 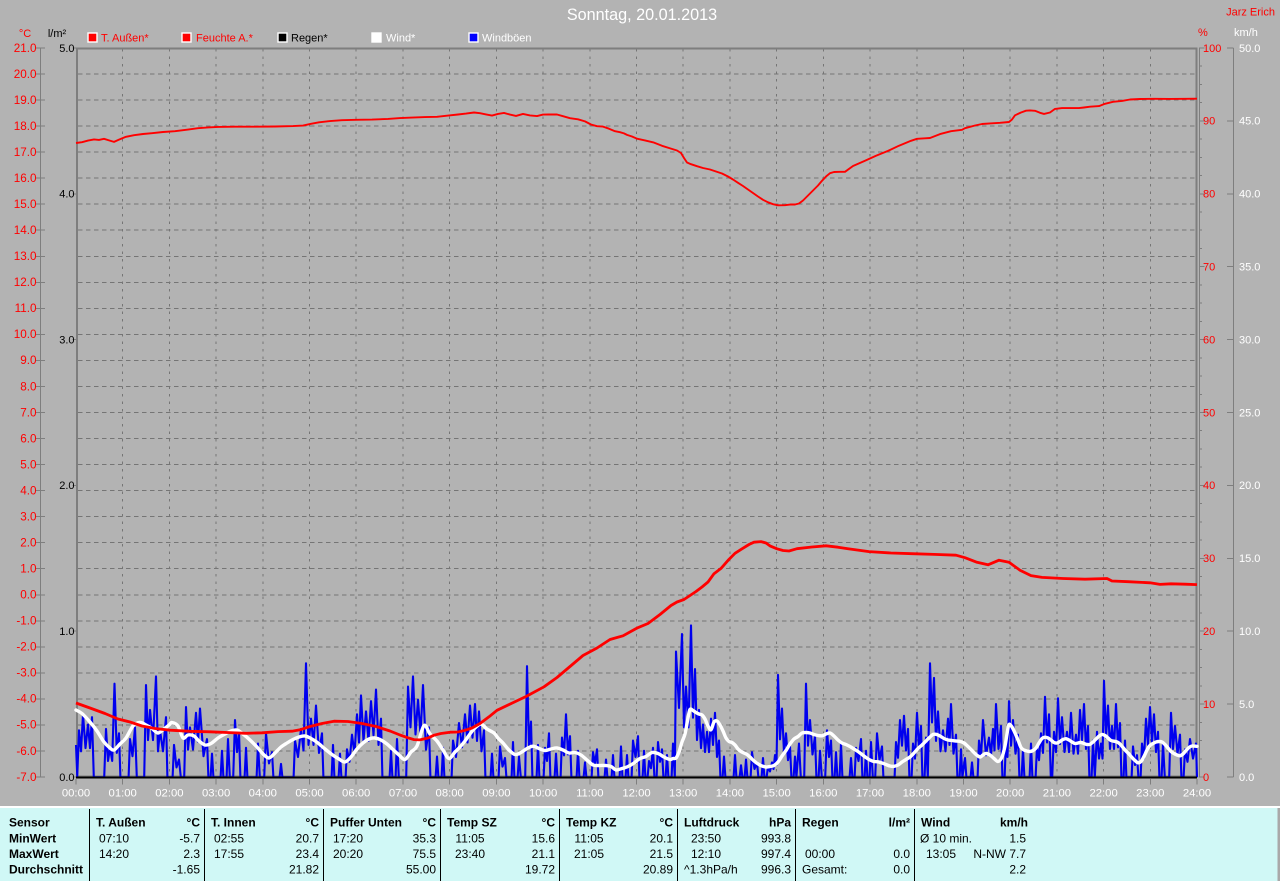 What do you see at coordinates (470, 854) in the screenshot?
I see `svg-text: 23:40` at bounding box center [470, 854].